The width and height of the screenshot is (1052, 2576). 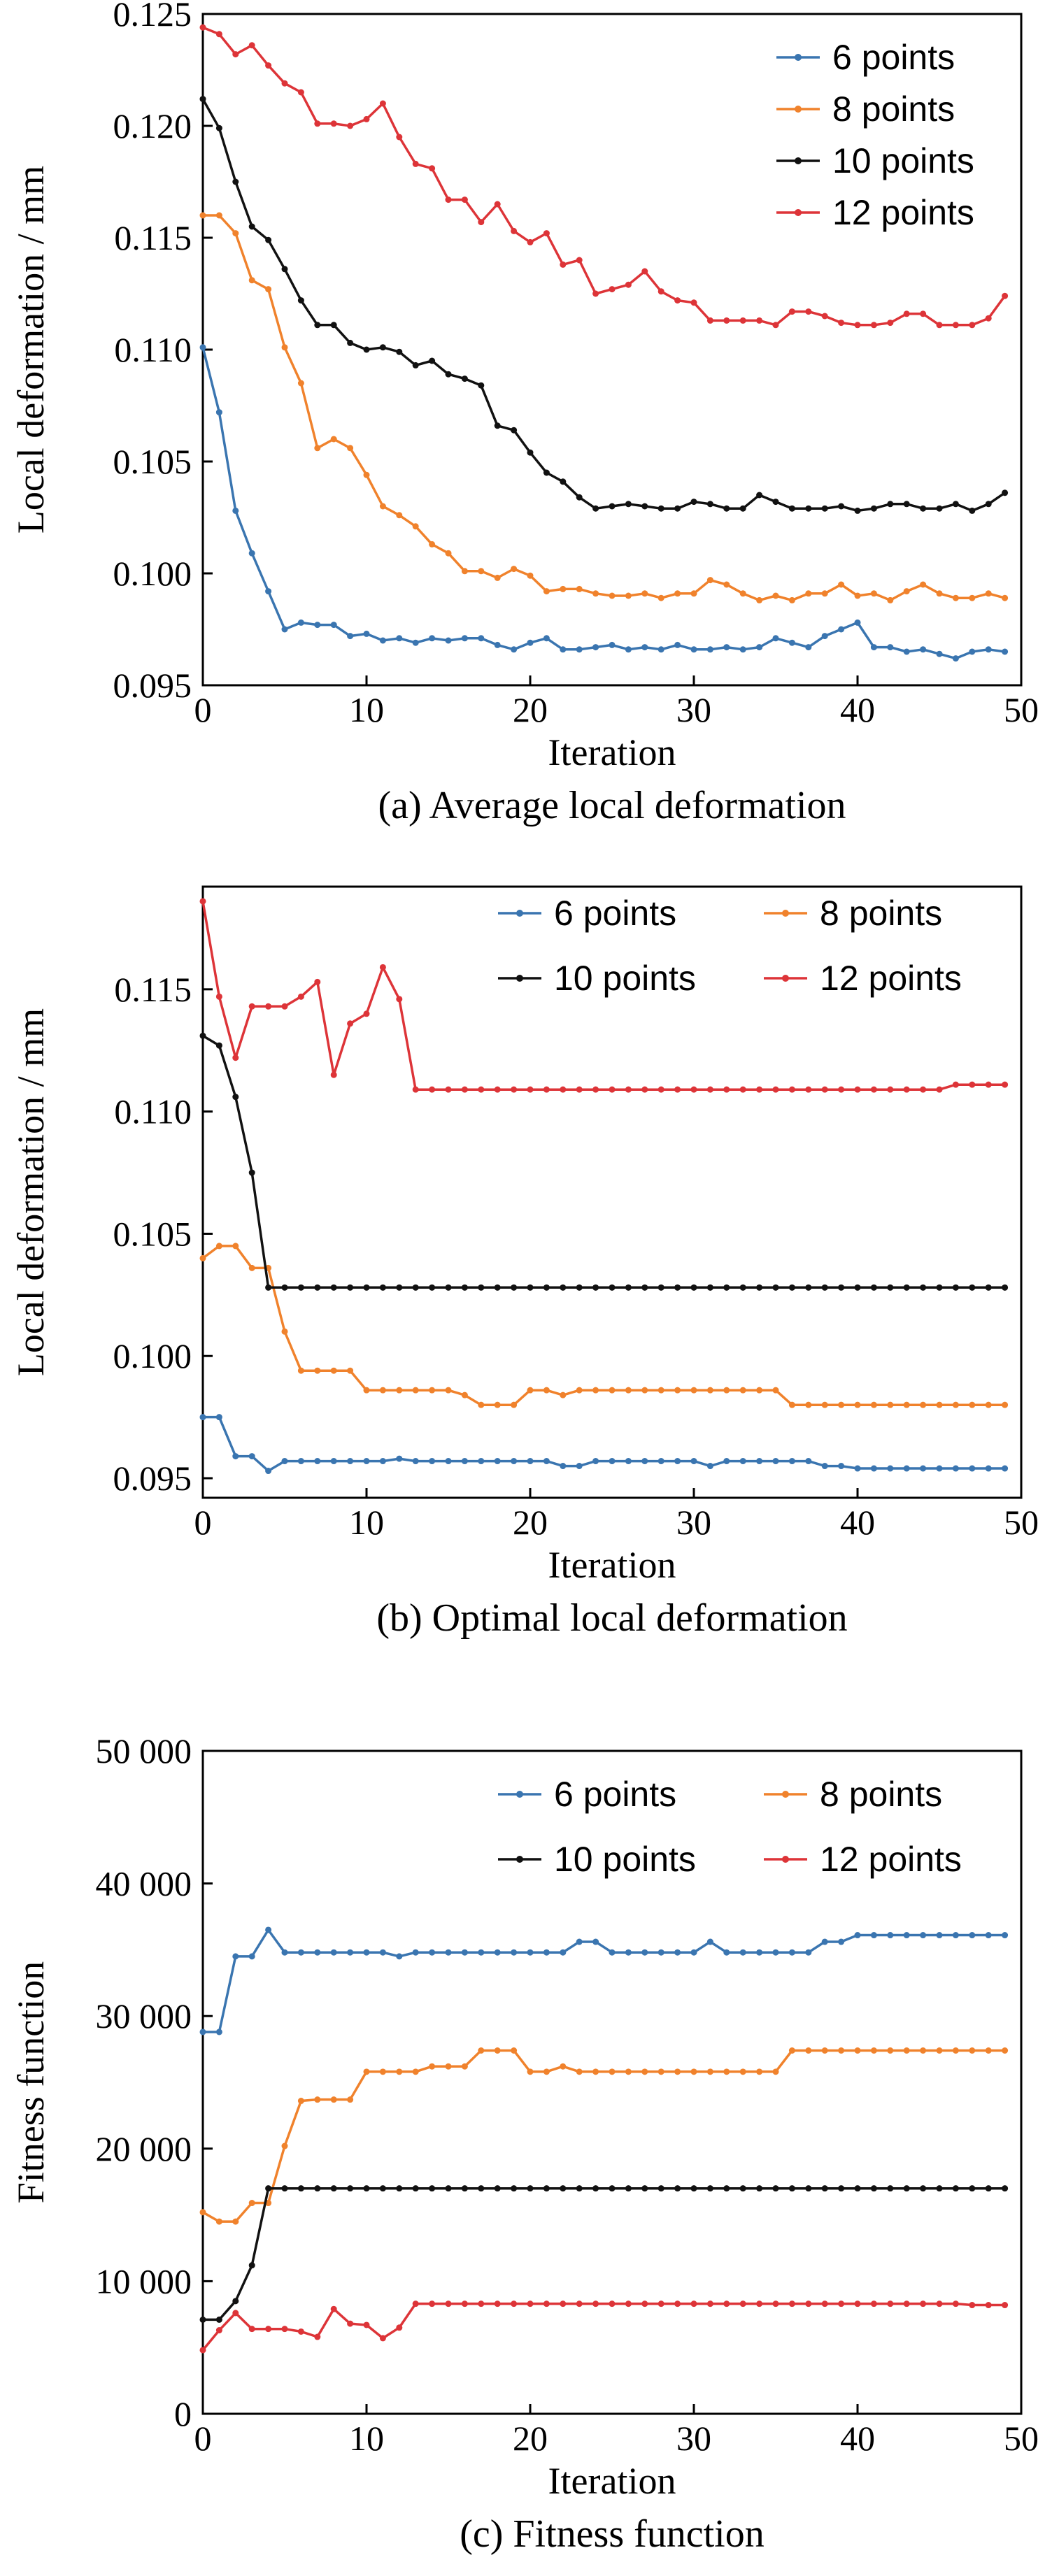 What do you see at coordinates (144, 1883) in the screenshot?
I see `y-tick-label: 40 000` at bounding box center [144, 1883].